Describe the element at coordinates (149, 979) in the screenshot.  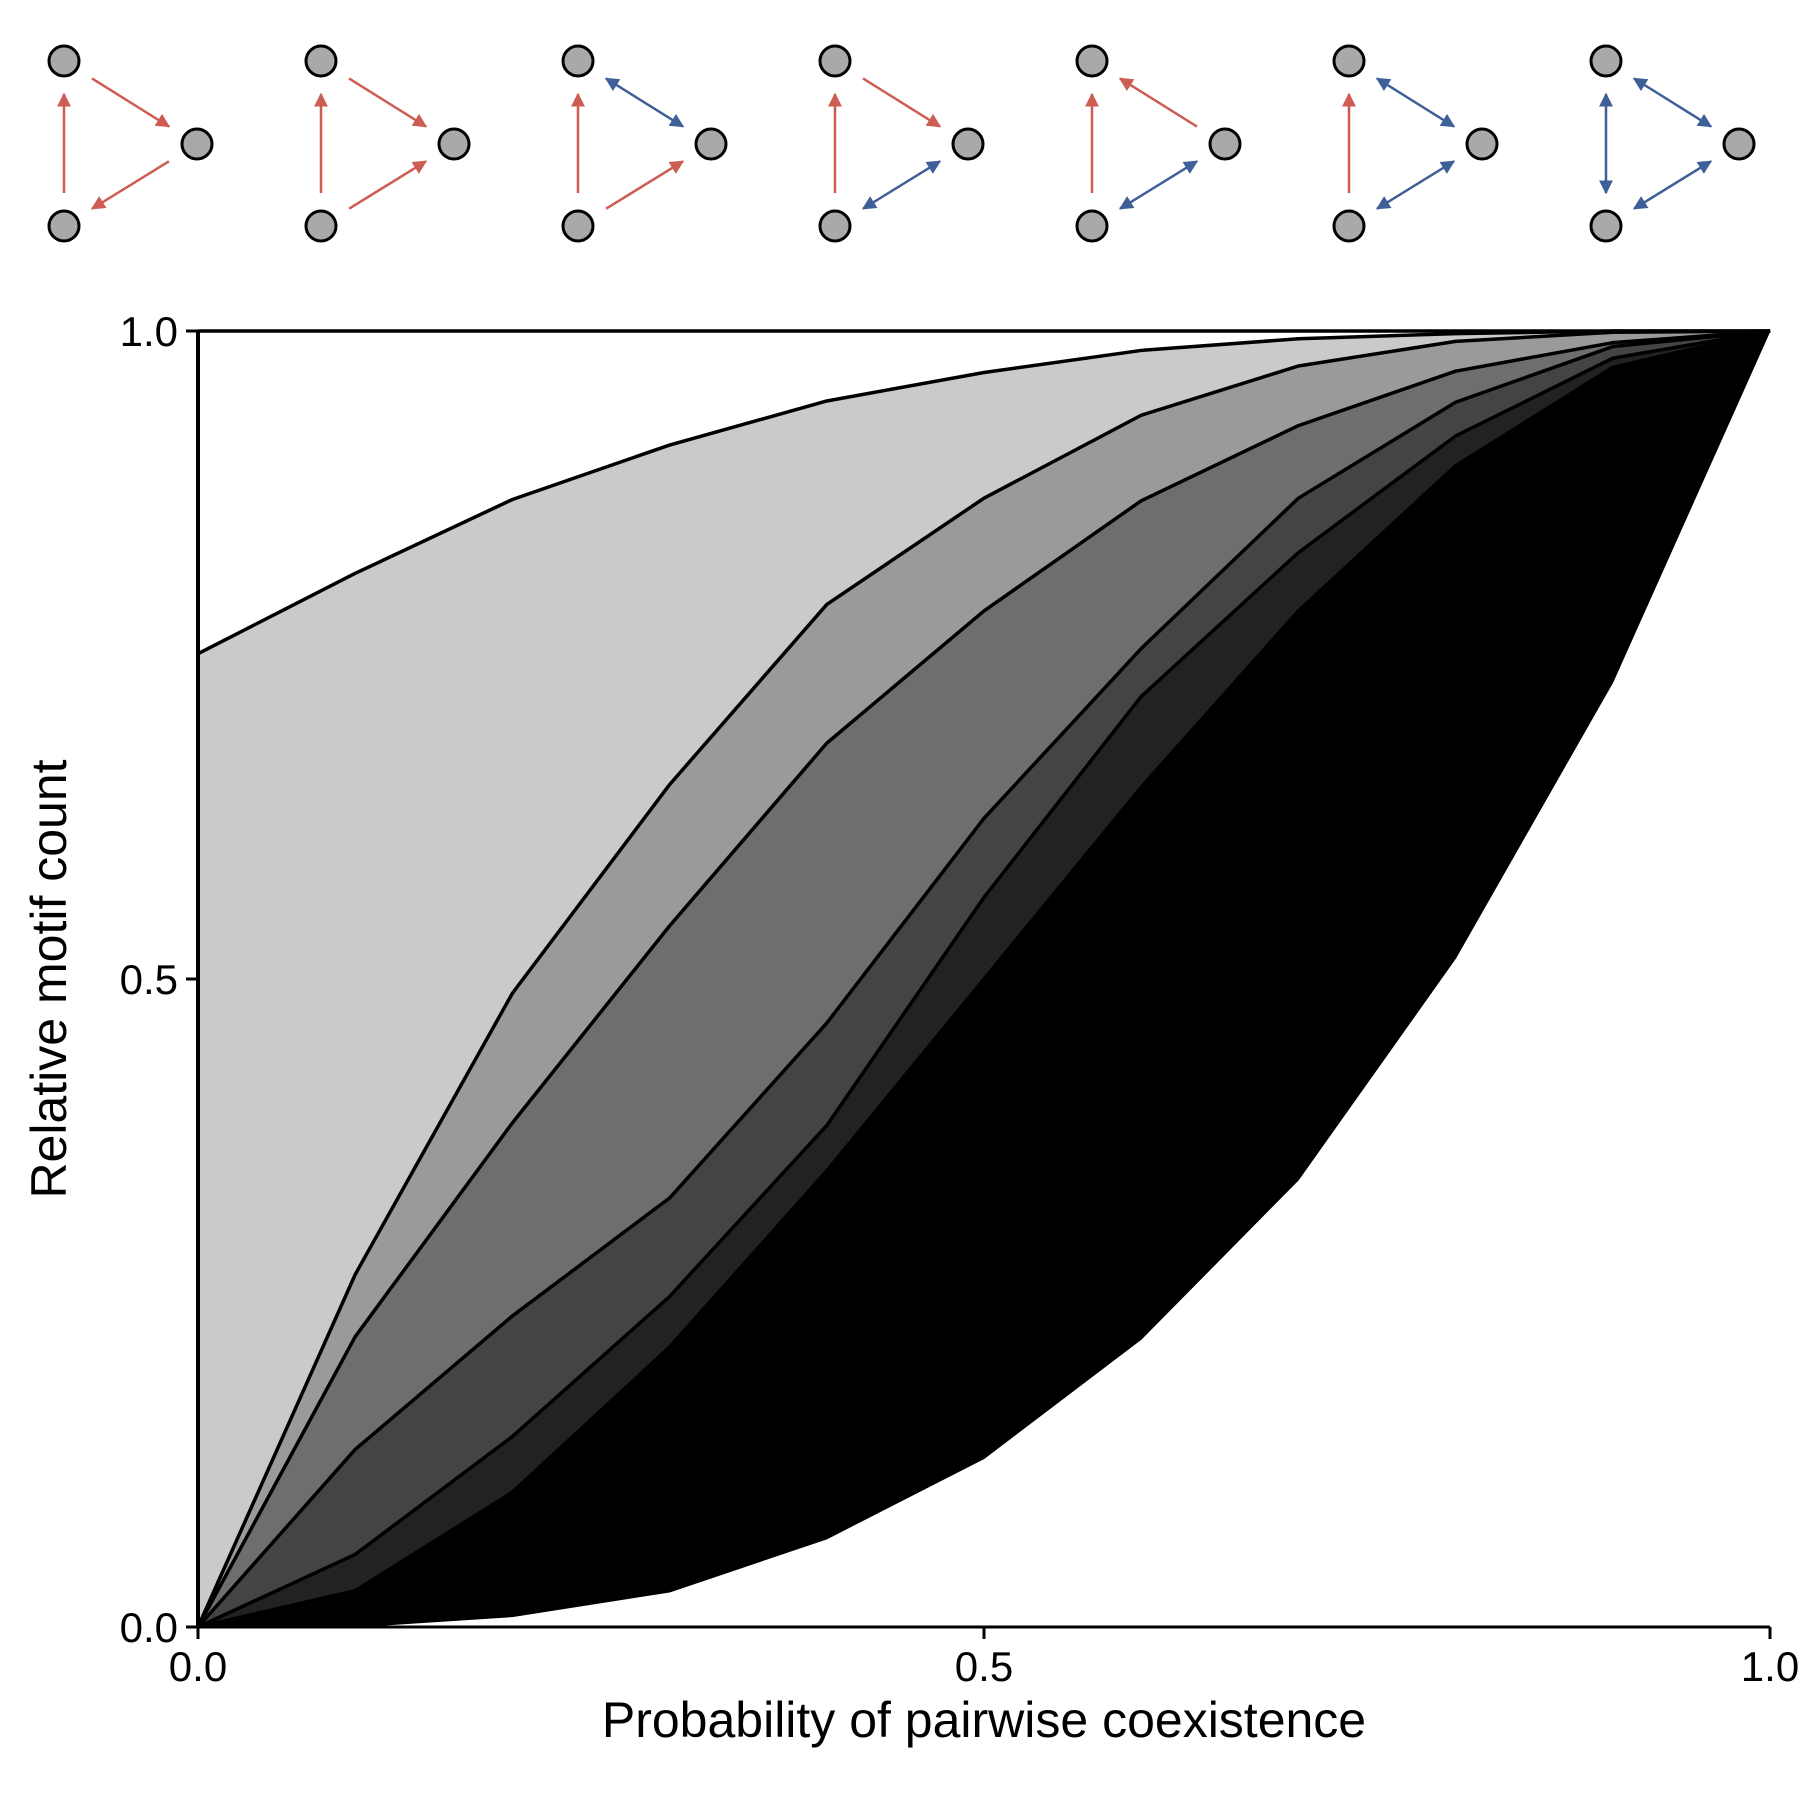
I see `y-tick-label: 0.5` at that location.